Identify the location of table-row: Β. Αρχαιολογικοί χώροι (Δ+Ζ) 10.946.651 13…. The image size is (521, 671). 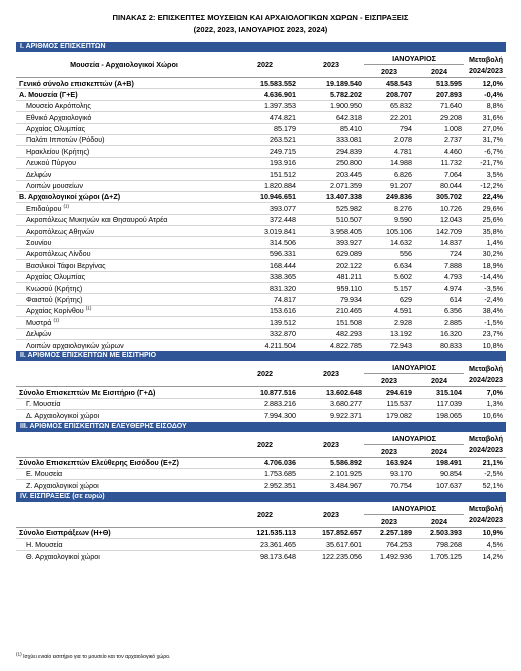
(261, 198).